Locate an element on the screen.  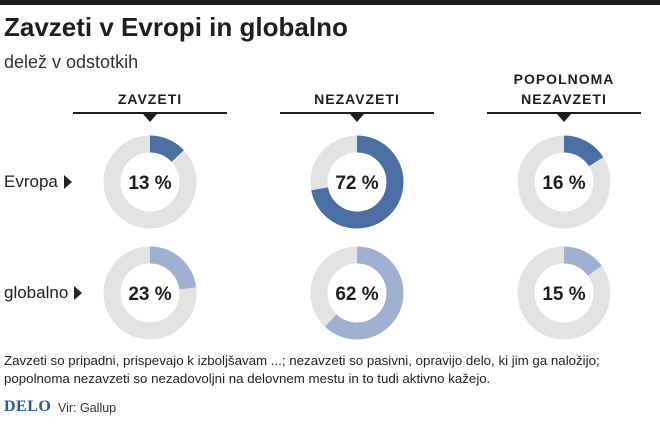
donut-label-globalno-zavzeti: 23 % is located at coordinates (149, 294).